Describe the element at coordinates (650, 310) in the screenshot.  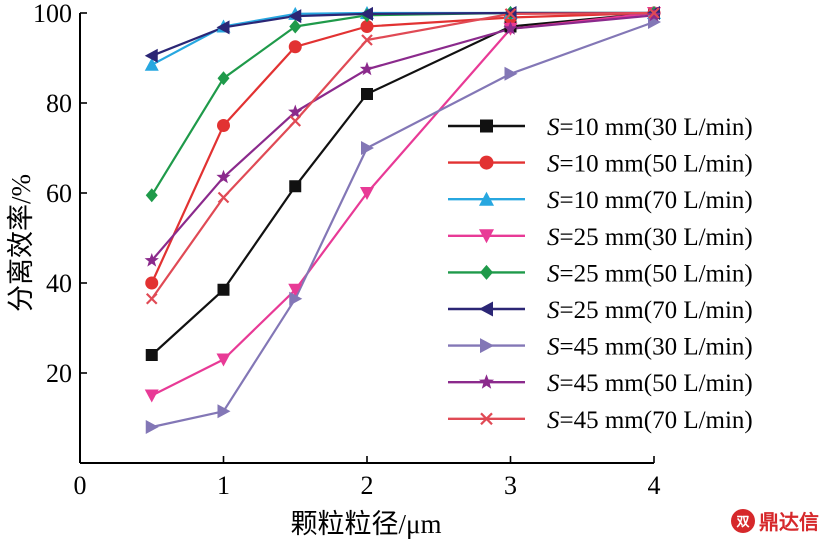
I see `legend-label: S=25 mm(70 L/min)` at that location.